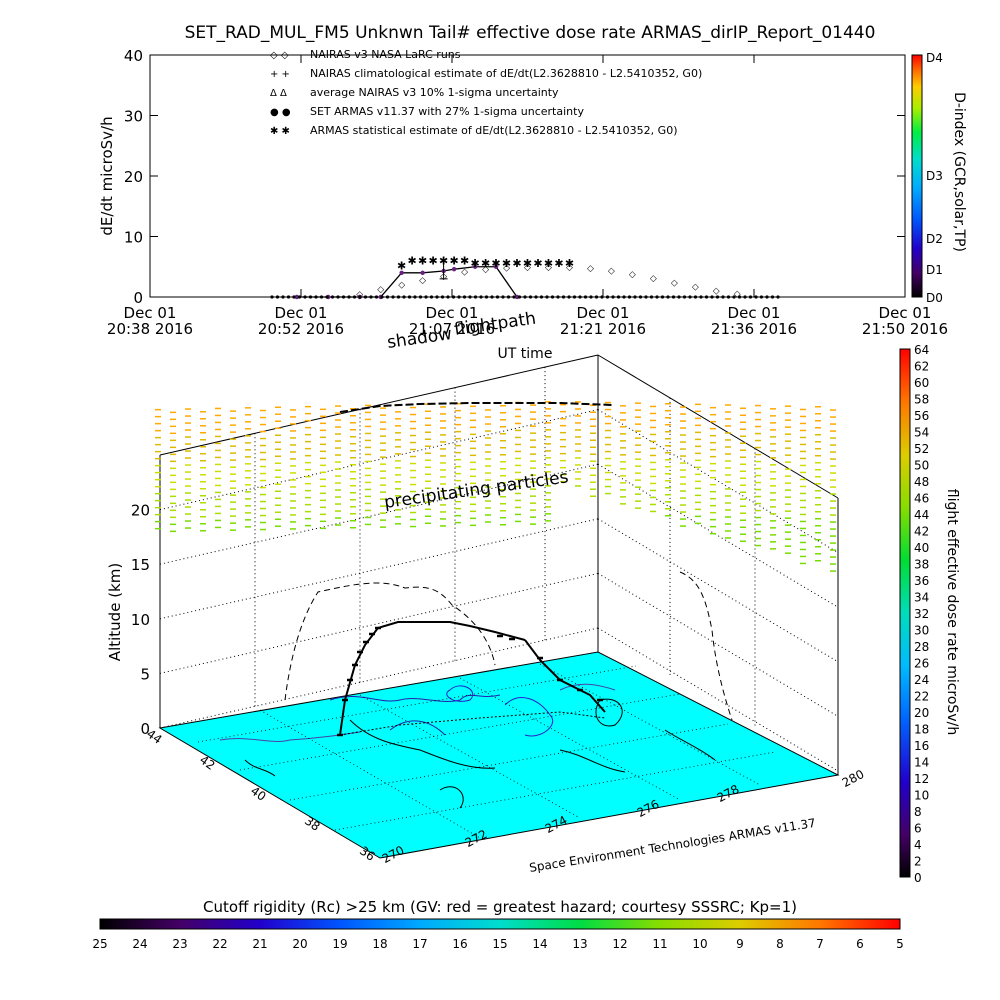 The width and height of the screenshot is (1000, 1000). Describe the element at coordinates (934, 178) in the screenshot. I see `d-index-ticks: D0 D1 D2 D3 D4` at that location.